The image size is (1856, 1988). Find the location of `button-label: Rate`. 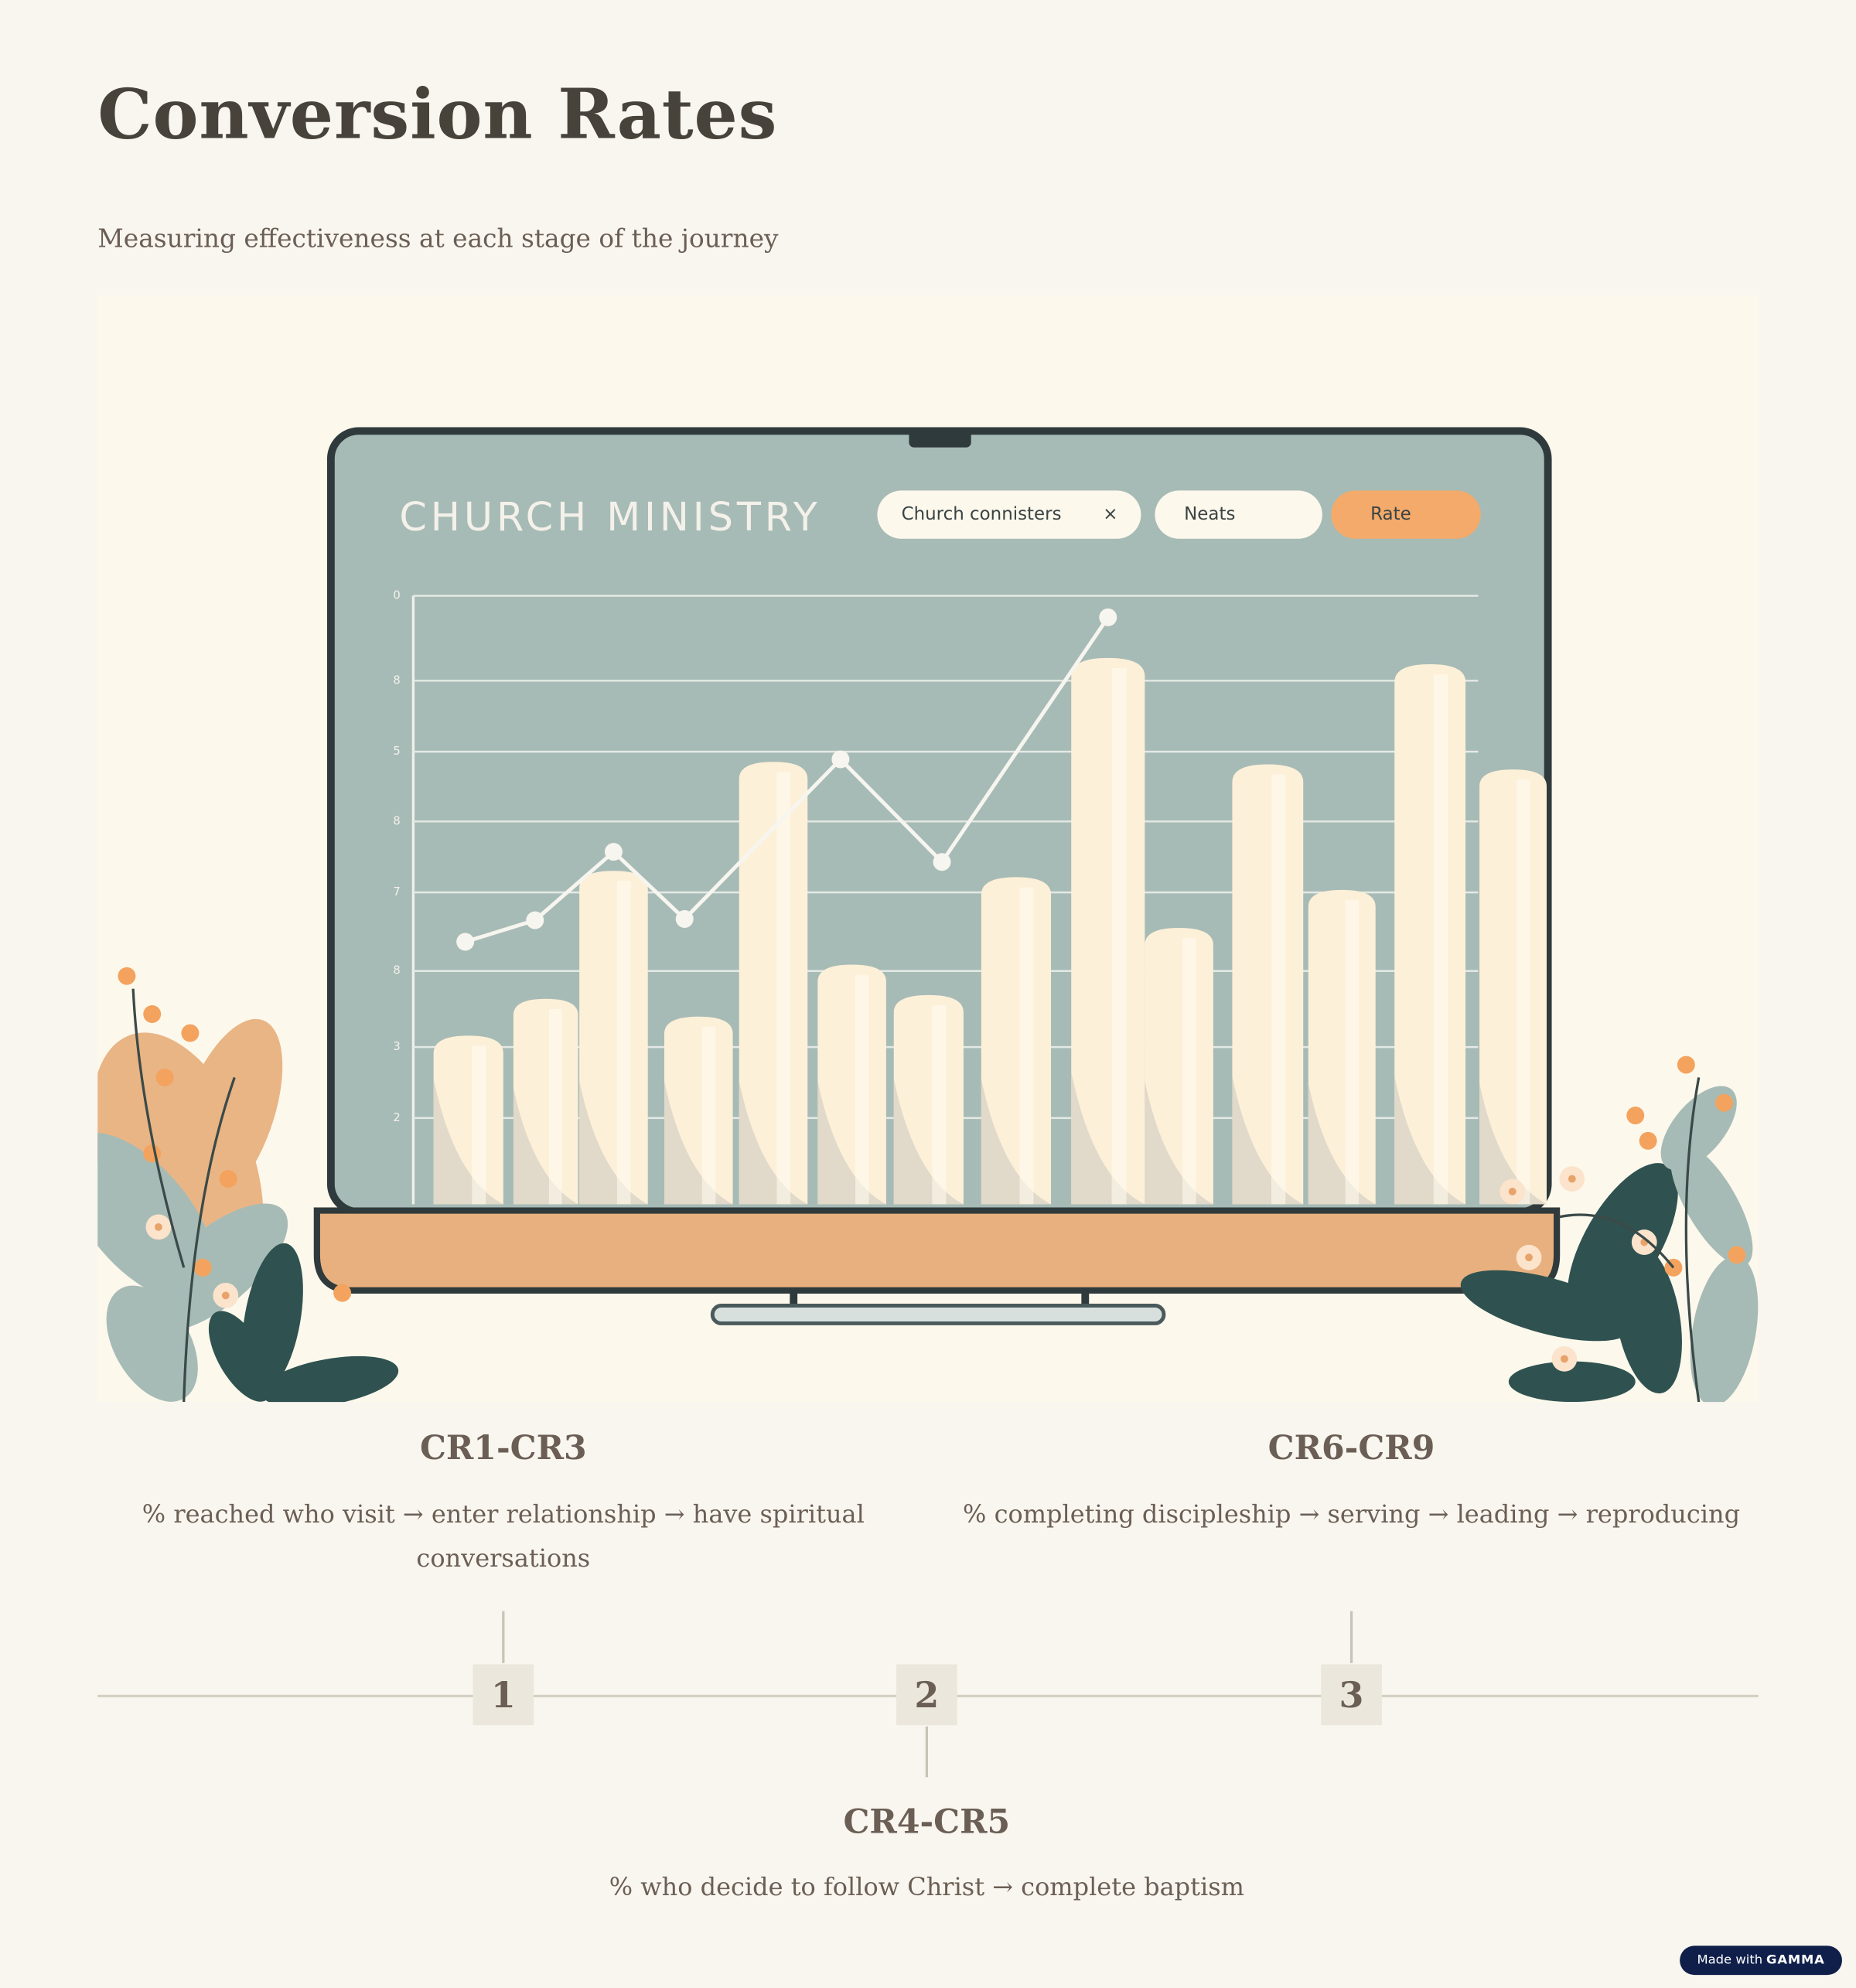

button-label: Rate is located at coordinates (1390, 514).